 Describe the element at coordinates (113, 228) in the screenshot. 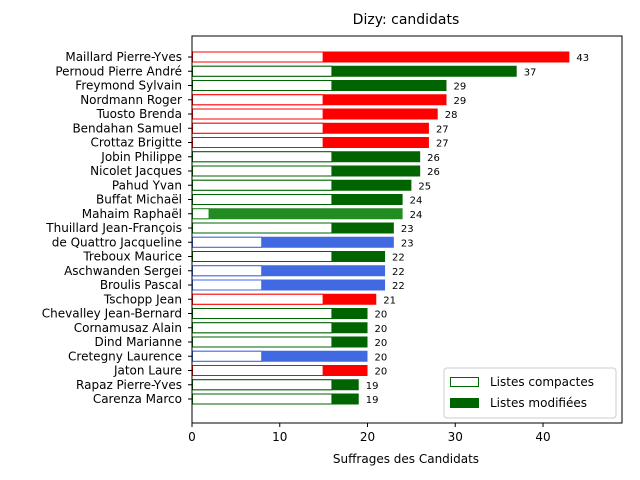

I see `candidate-label: Thuillard Jean-François` at that location.